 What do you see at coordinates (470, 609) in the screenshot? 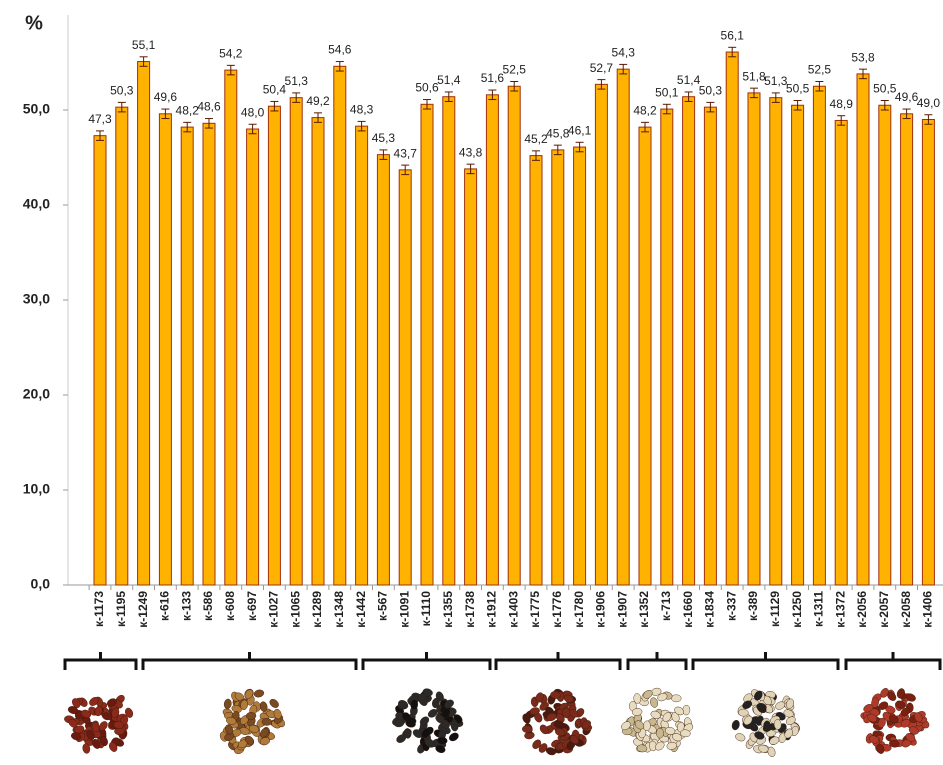
I see `x-tick-label: к-1738` at bounding box center [470, 609].